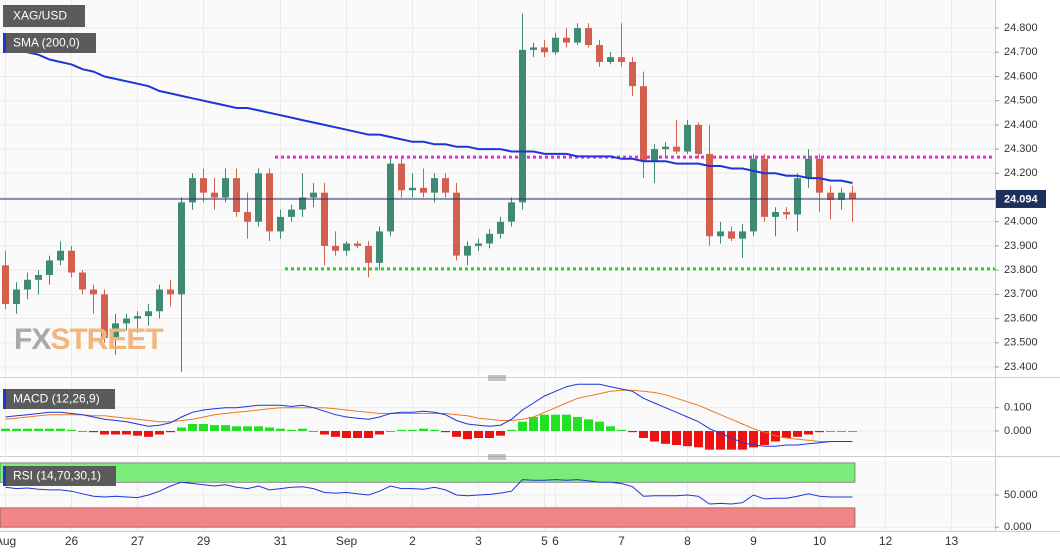 This screenshot has width=1060, height=555. Describe the element at coordinates (32, 339) in the screenshot. I see `watermark-part: FX` at that location.